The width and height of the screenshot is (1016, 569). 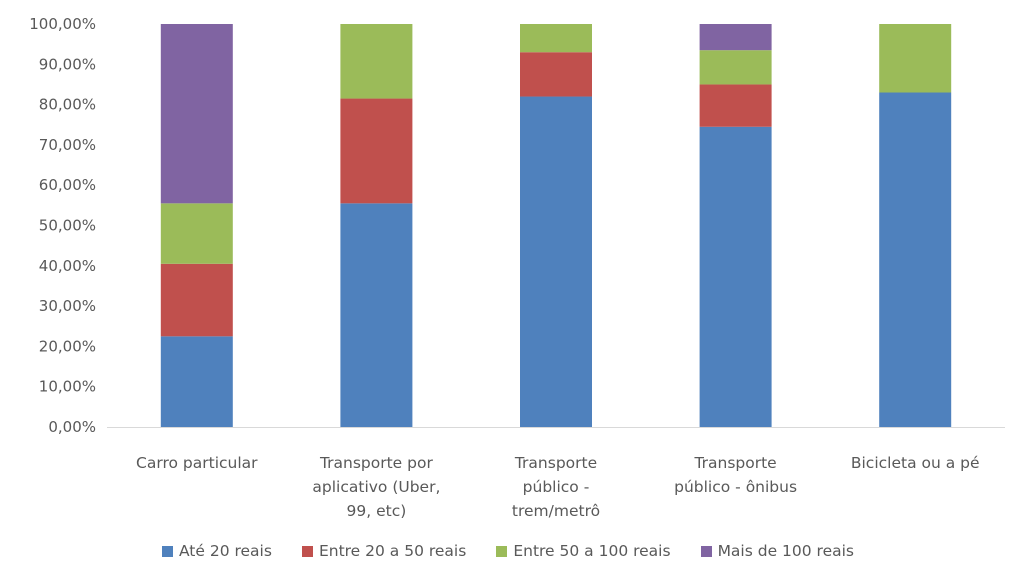 What do you see at coordinates (67, 105) in the screenshot?
I see `y-tick-label: 80,00%` at bounding box center [67, 105].